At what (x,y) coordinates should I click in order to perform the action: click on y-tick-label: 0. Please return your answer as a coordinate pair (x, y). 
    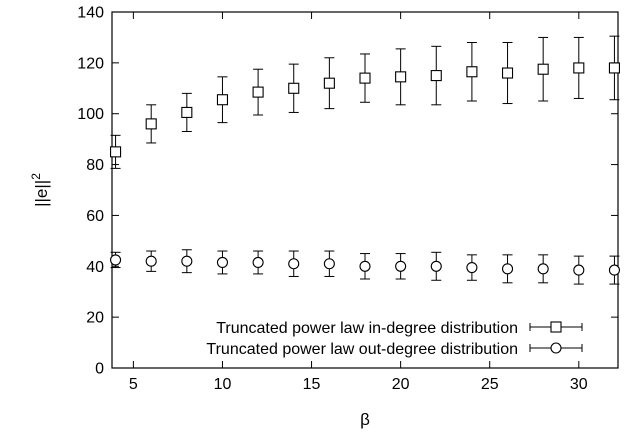
    Looking at the image, I should click on (99, 369).